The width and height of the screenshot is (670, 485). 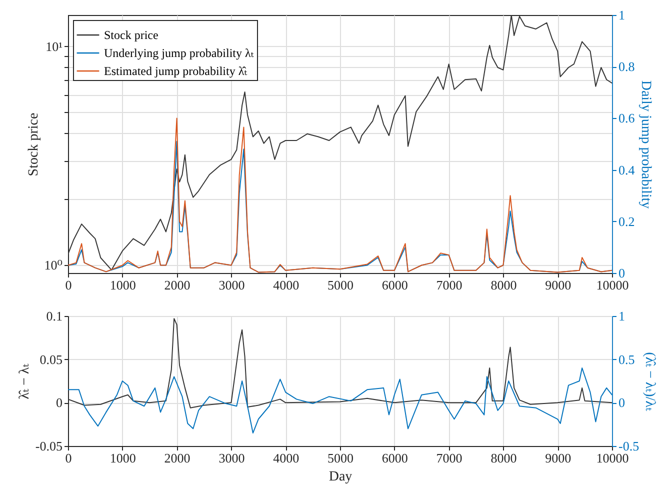 I want to click on y2-tick-label: 0.8, so click(x=626, y=66).